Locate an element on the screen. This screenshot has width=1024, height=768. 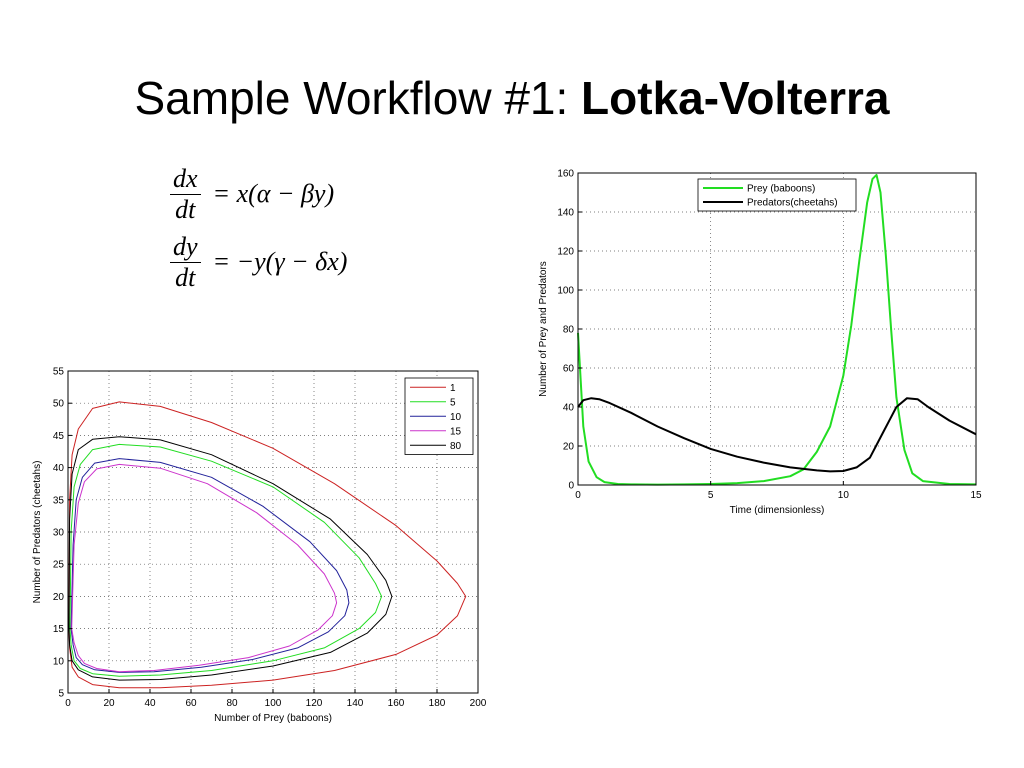
x-tick-label: 160 is located at coordinates (396, 703).